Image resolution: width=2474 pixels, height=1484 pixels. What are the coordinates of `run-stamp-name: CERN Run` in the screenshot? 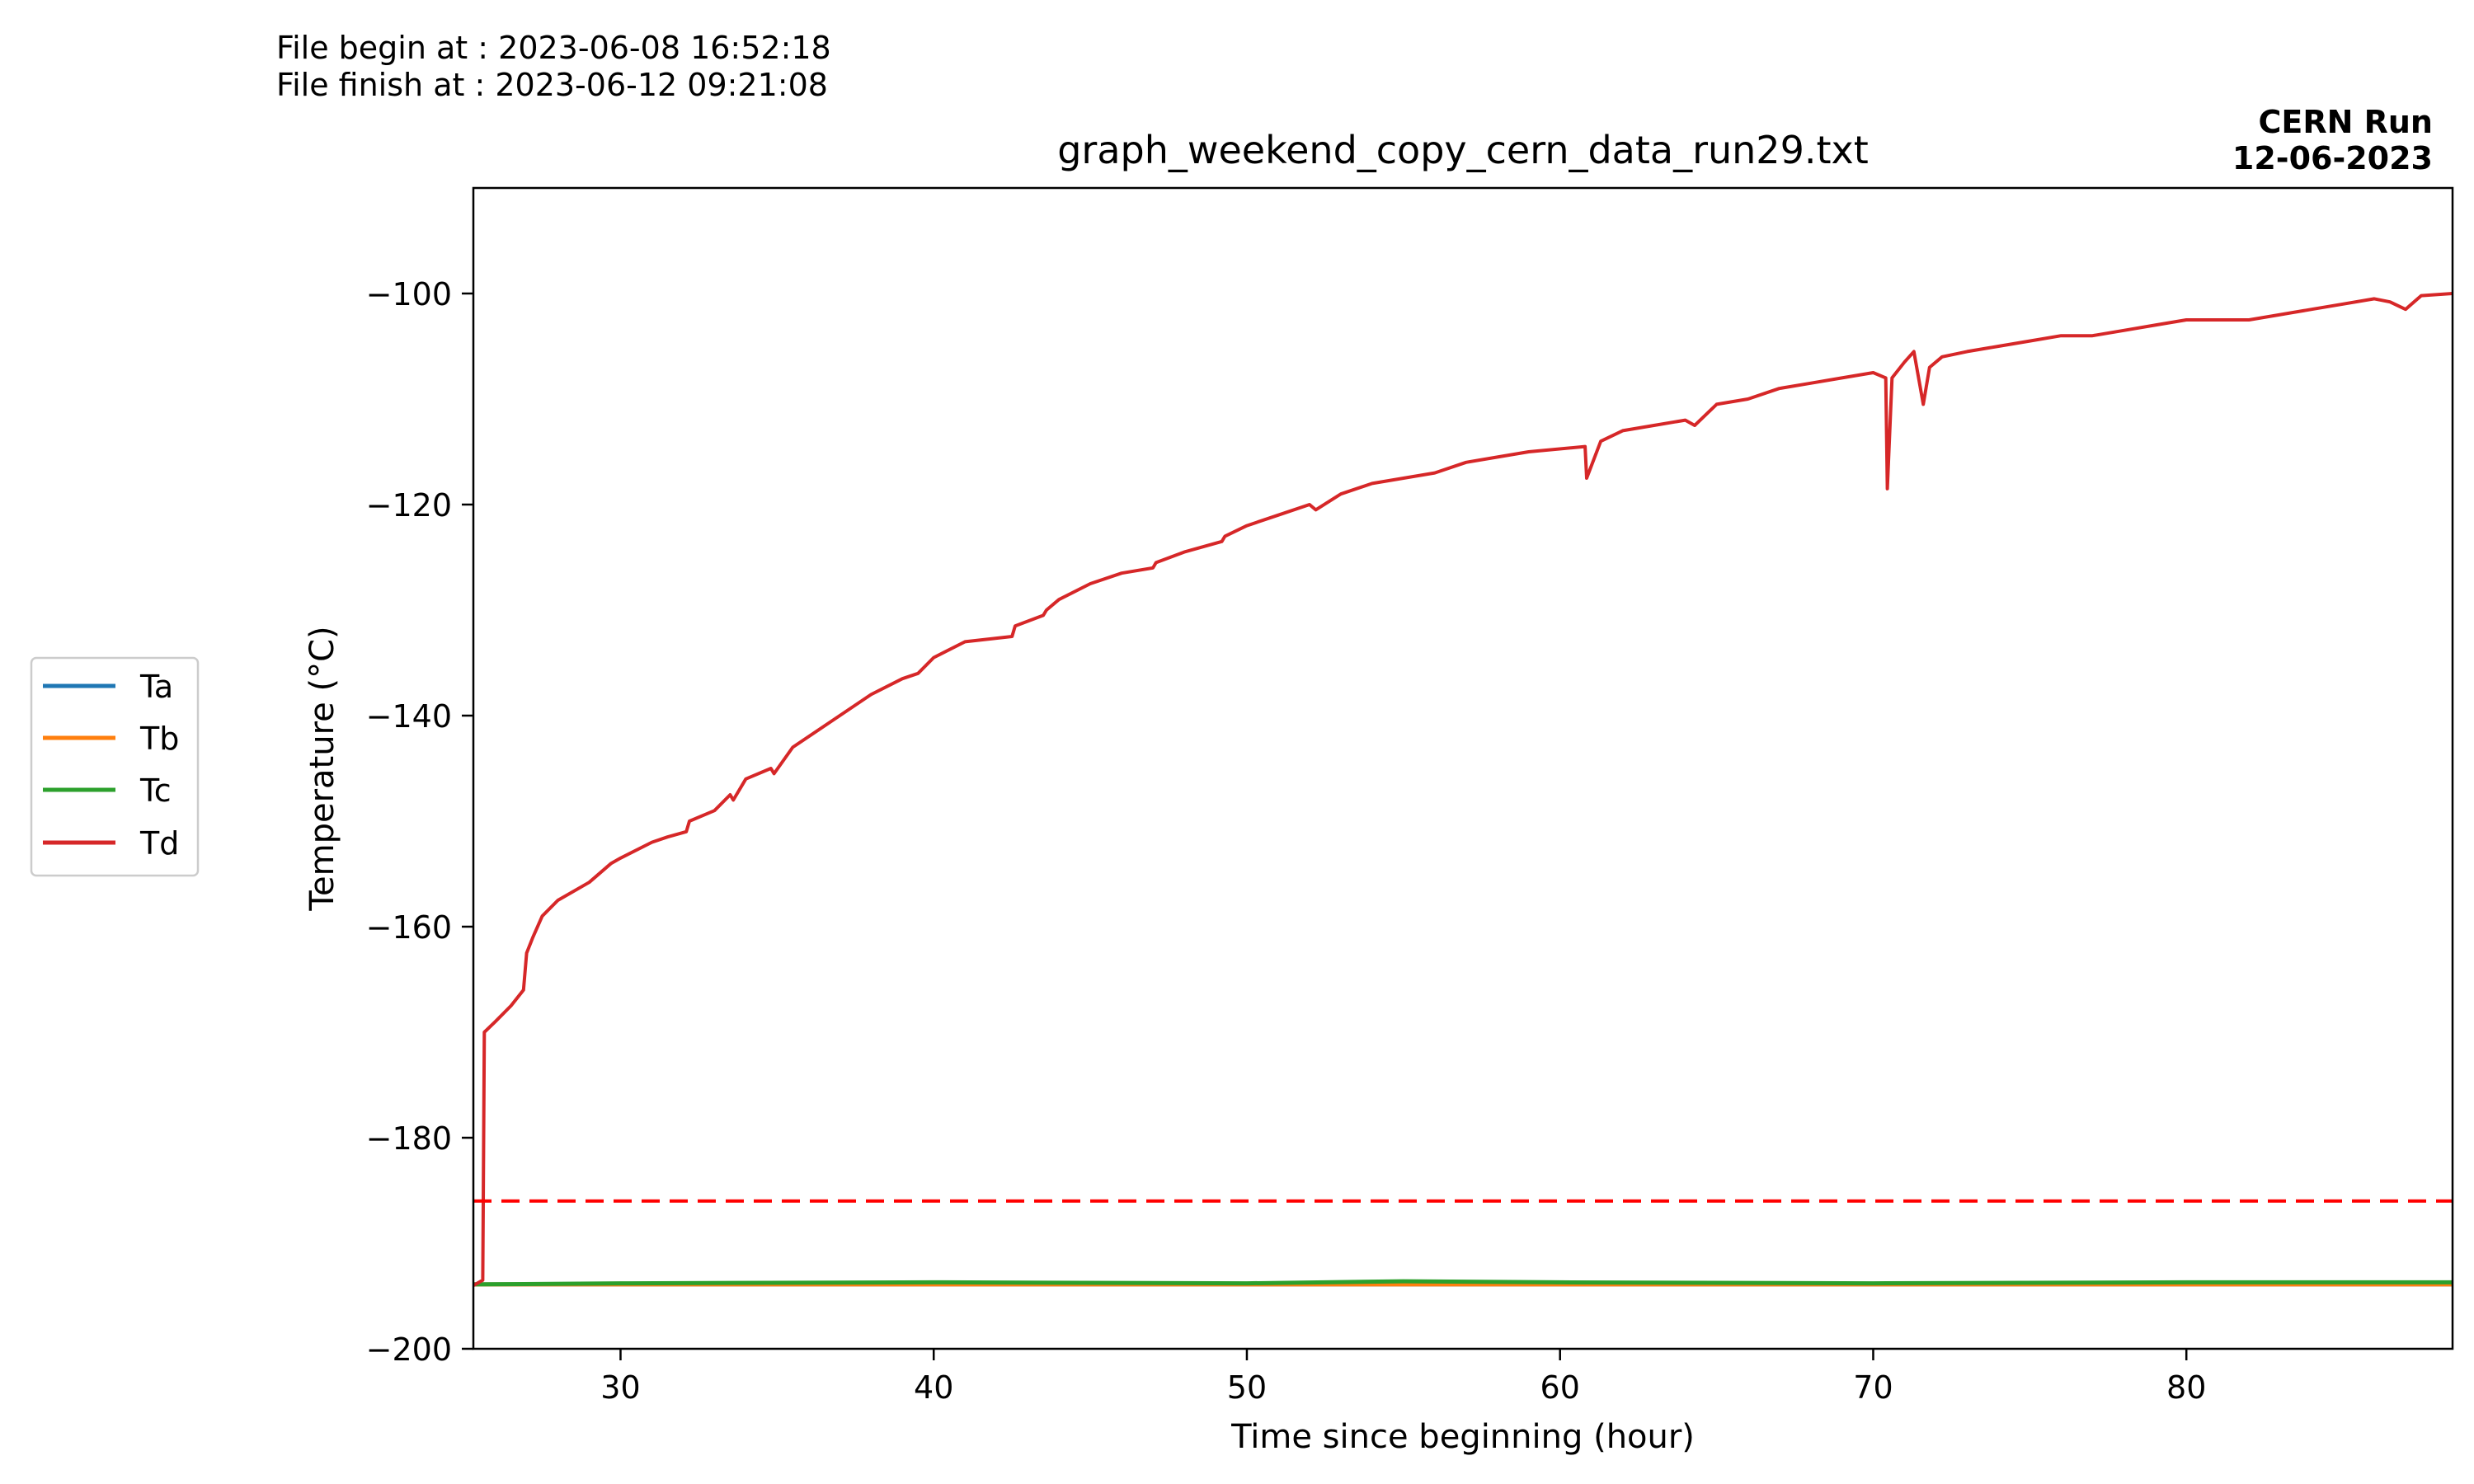 It's located at (2345, 122).